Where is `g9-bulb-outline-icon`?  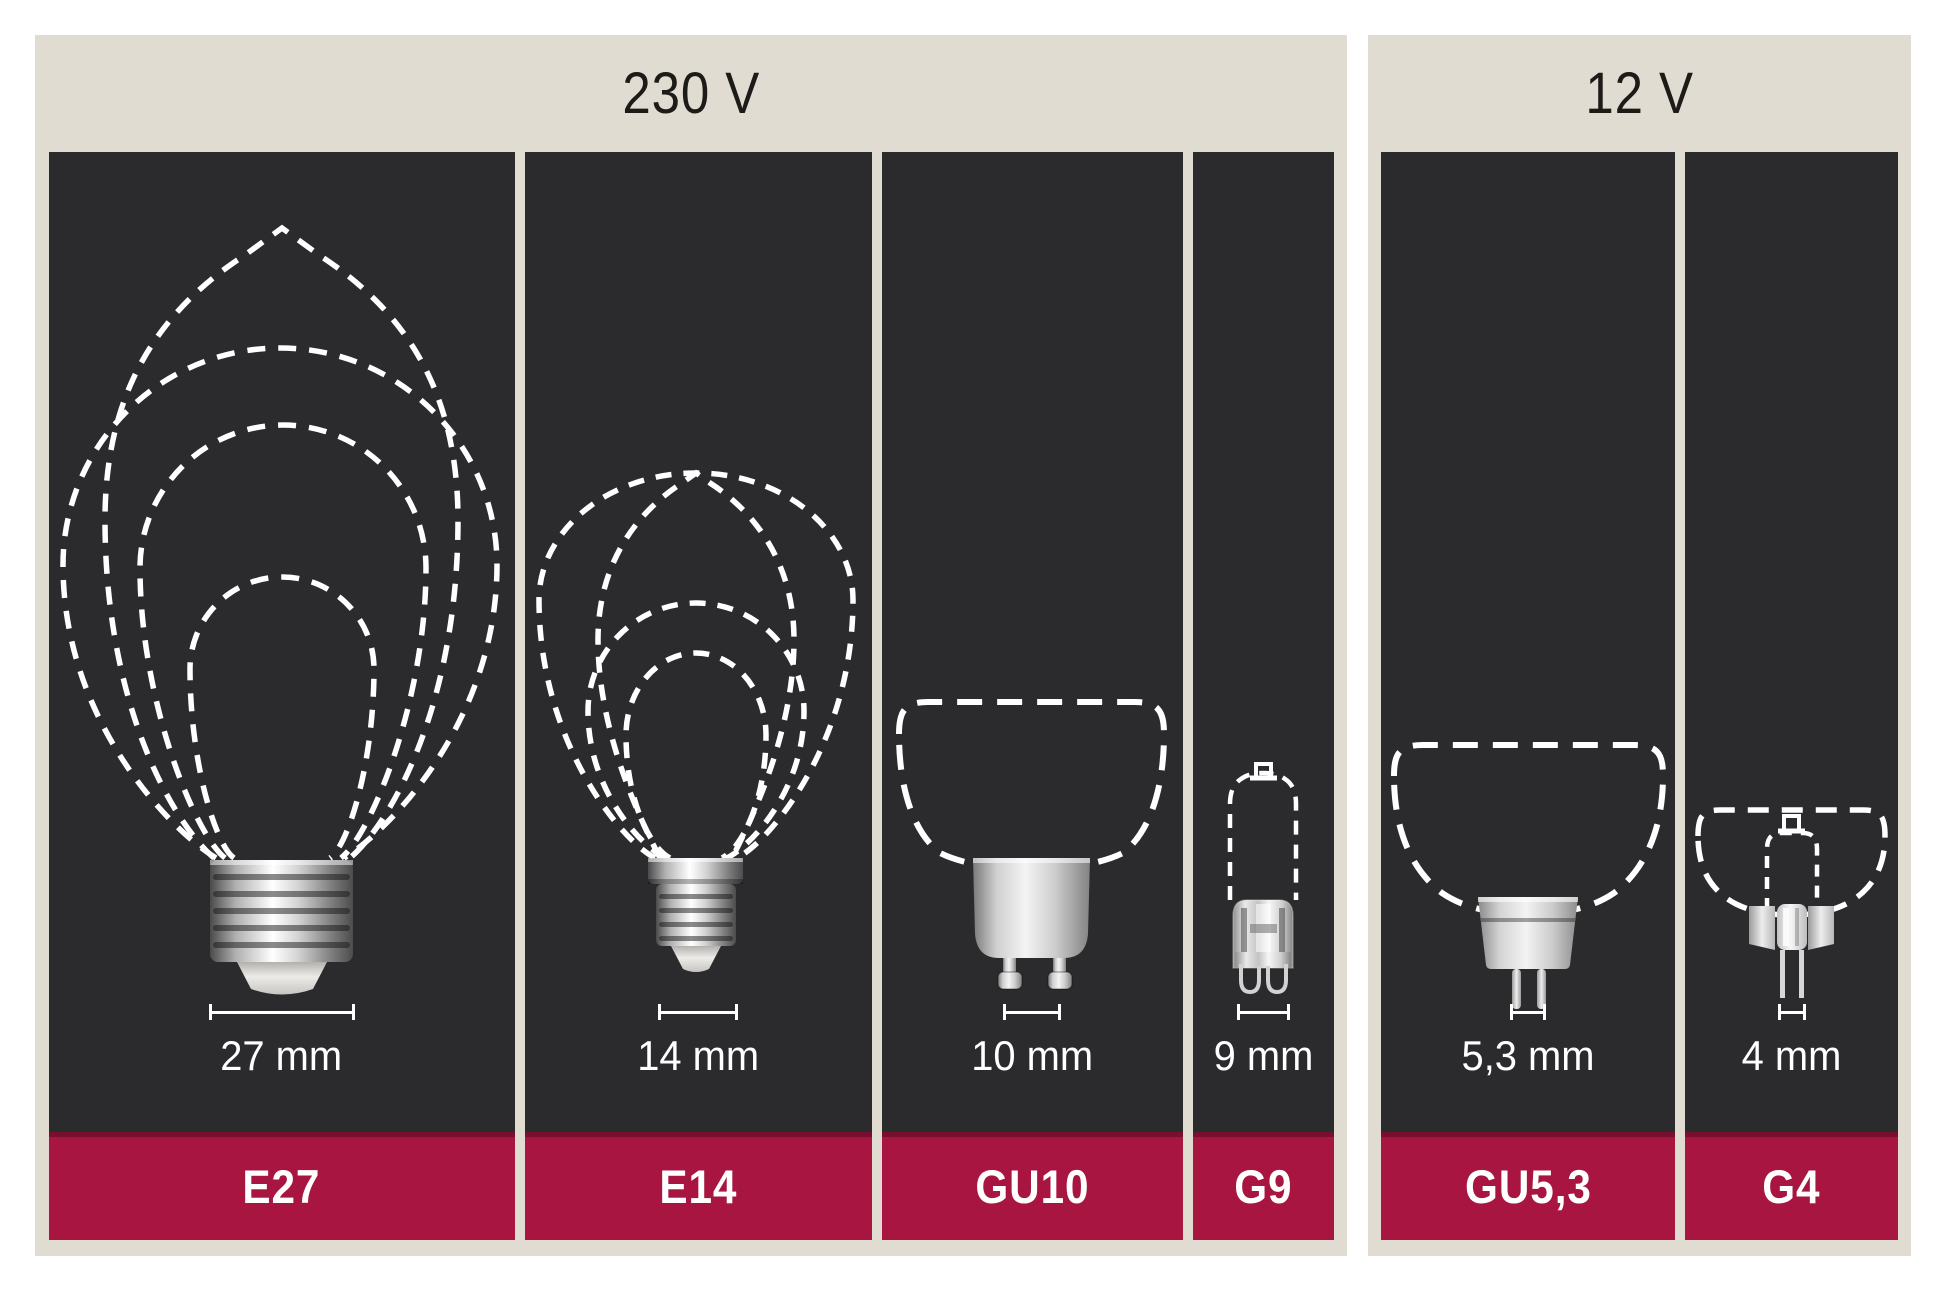 g9-bulb-outline-icon is located at coordinates (1262, 878).